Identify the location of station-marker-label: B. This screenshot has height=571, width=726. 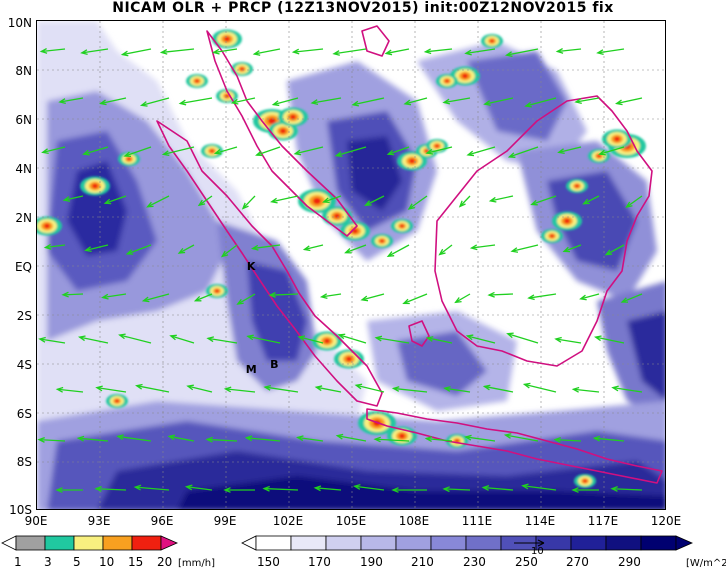
(274, 364).